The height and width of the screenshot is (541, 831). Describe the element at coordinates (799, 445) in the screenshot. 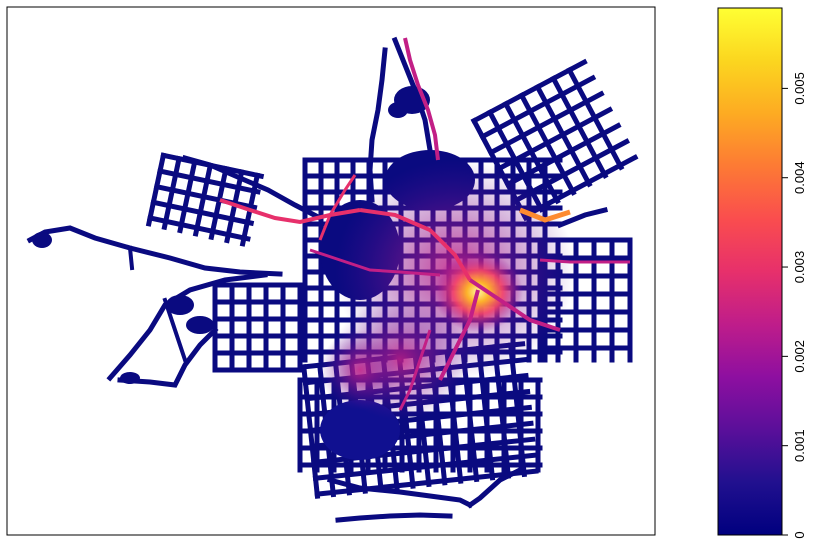

I see `colorbar-tick-label: 0.001` at that location.